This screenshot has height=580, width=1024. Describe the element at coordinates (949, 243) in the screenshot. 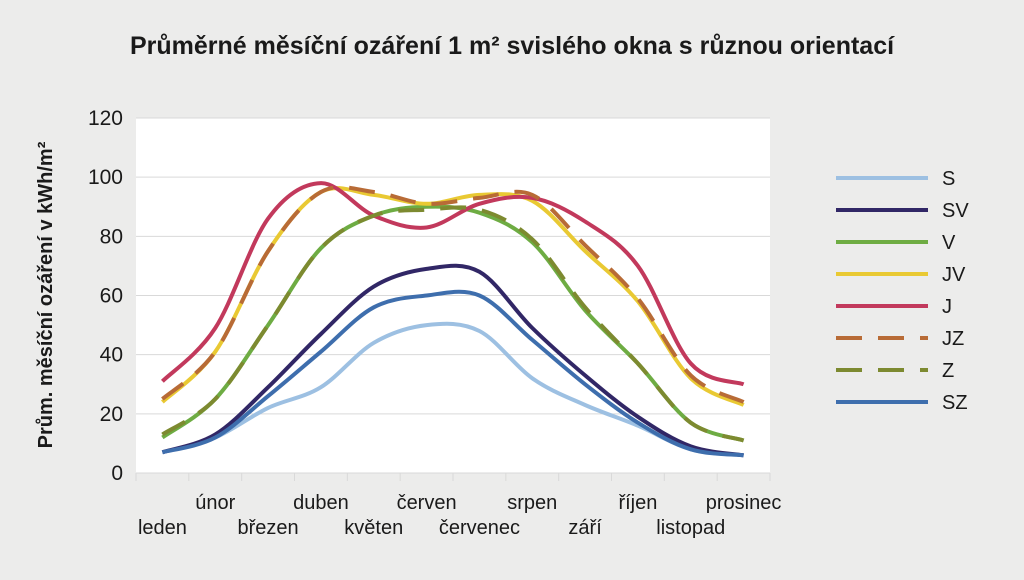

I see `legend-label-v: V` at that location.